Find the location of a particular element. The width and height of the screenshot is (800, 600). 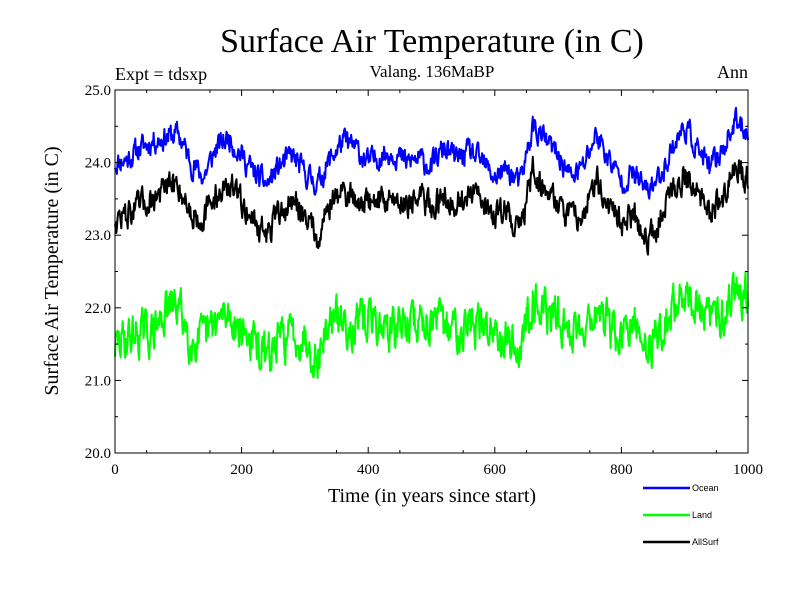

y-tick-label: 23.0 is located at coordinates (98, 236).